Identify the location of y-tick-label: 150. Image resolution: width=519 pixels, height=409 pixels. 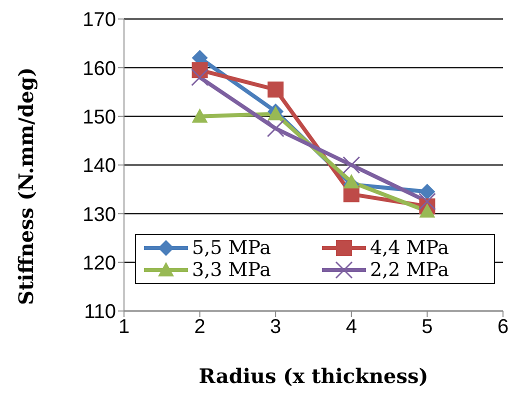
(99, 117).